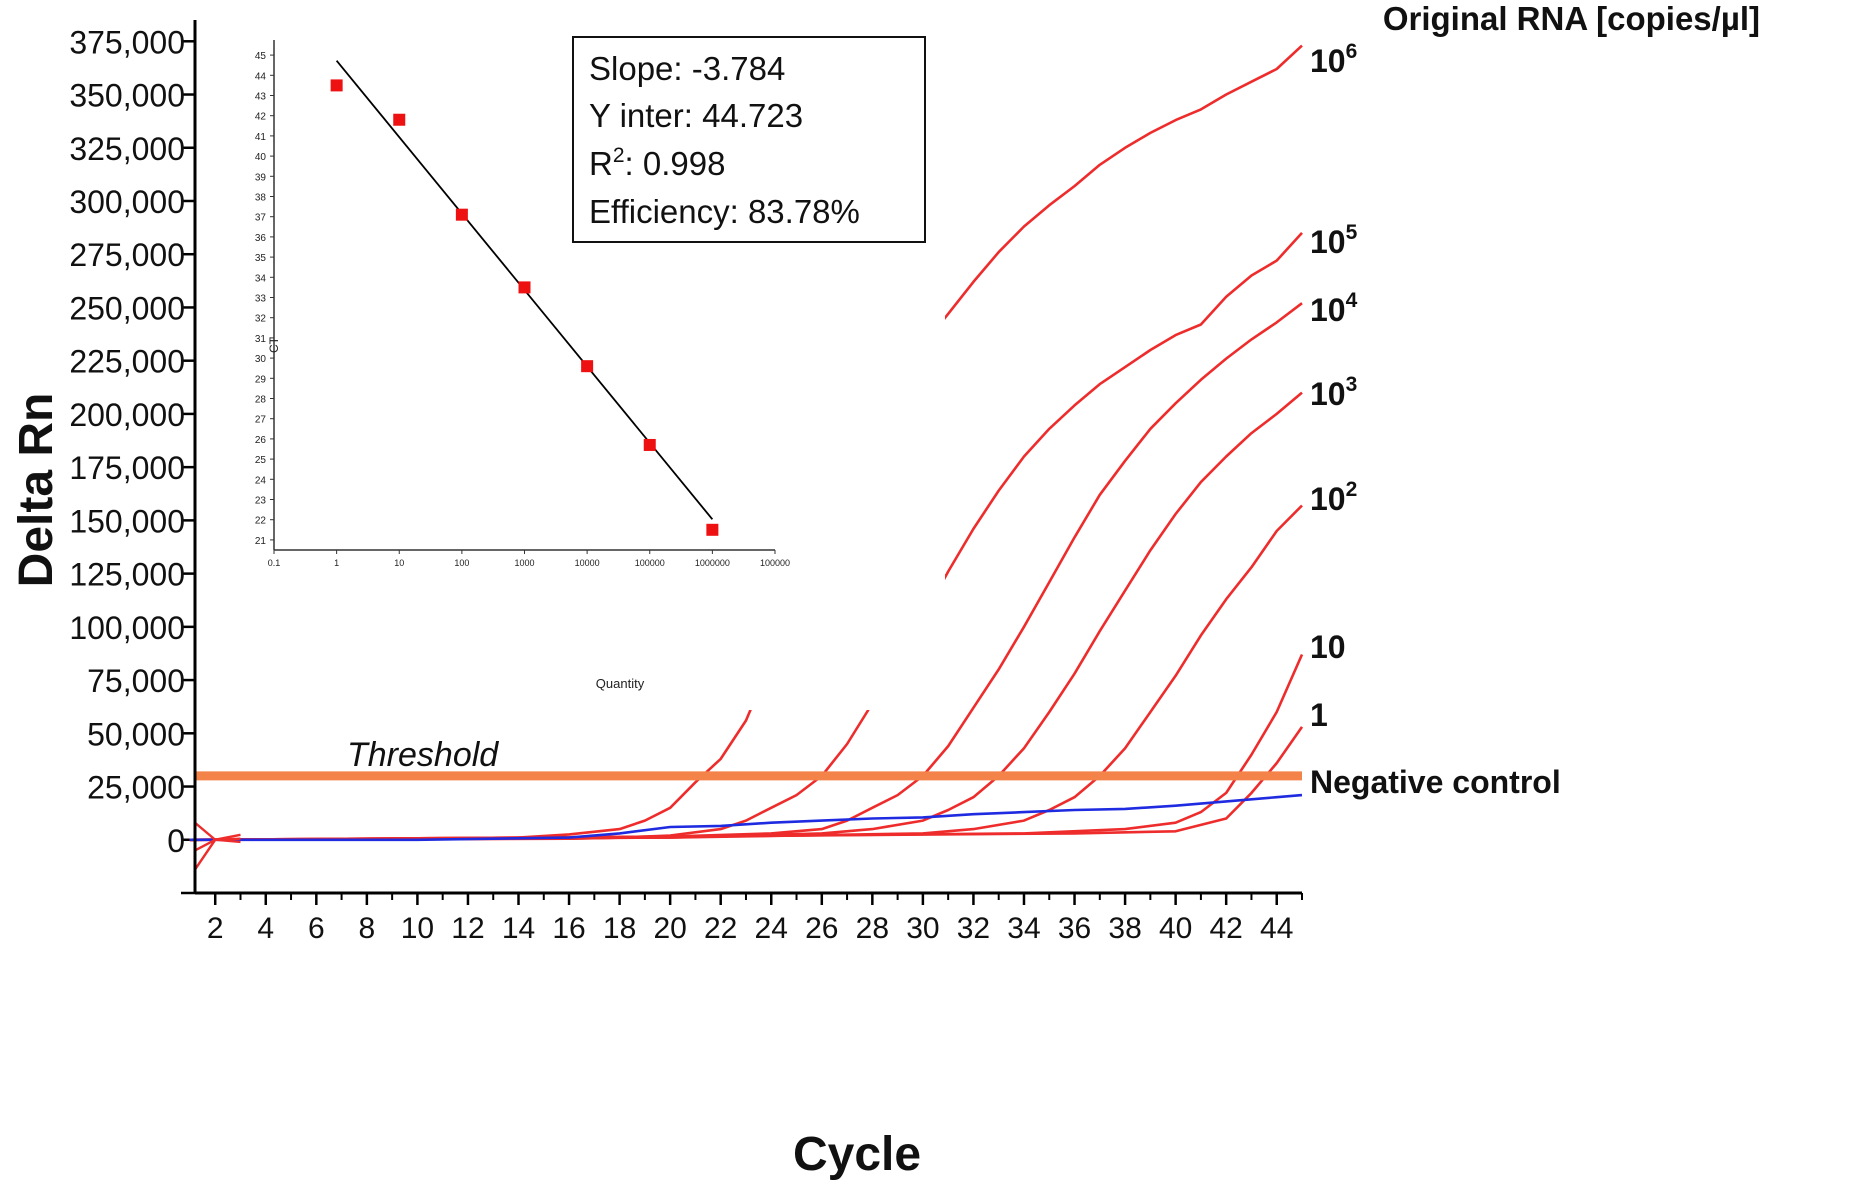 This screenshot has width=1850, height=1192. I want to click on inset-x-tick-label: 1, so click(336, 563).